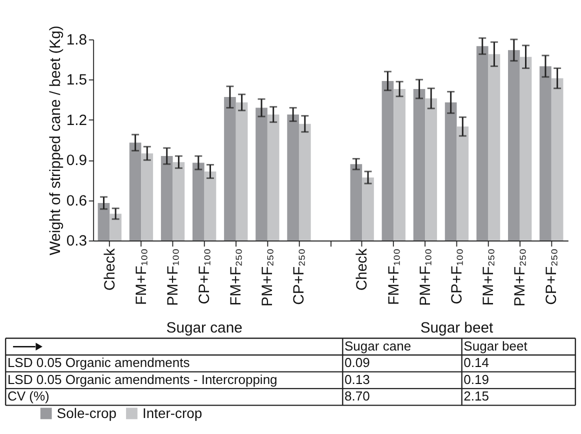 The image size is (581, 434). I want to click on text: 0.13, so click(357, 379).